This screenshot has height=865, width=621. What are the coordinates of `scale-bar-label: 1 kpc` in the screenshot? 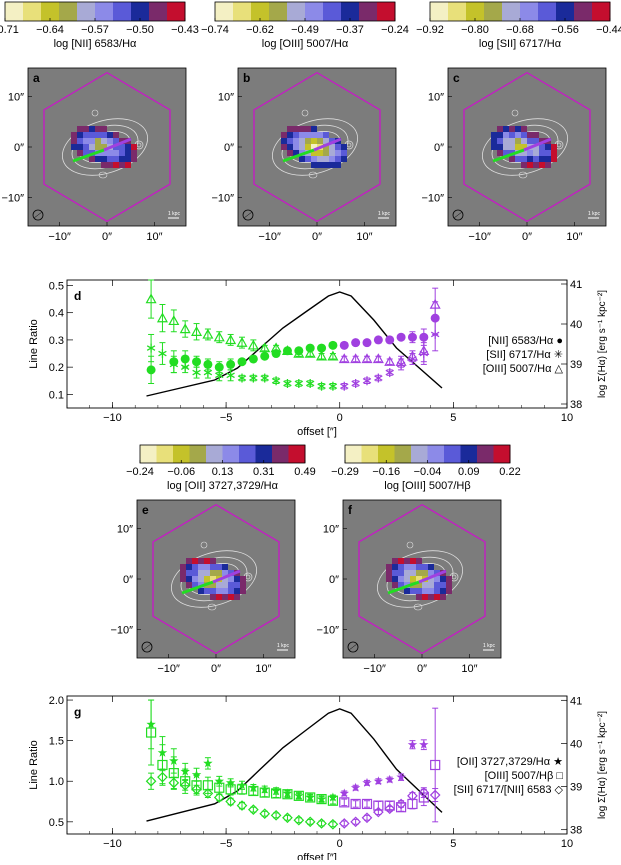 It's located at (489, 646).